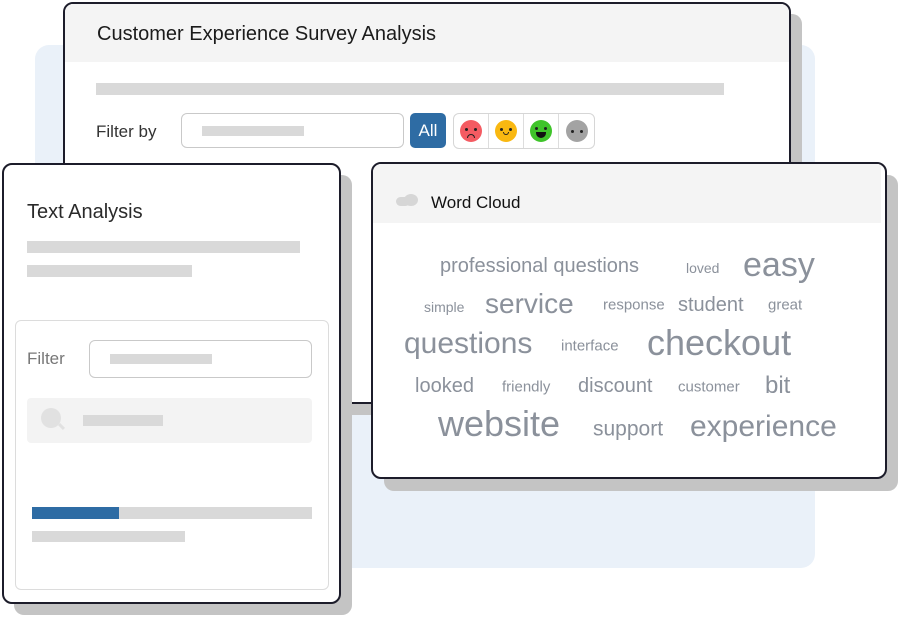 Image resolution: width=899 pixels, height=617 pixels. Describe the element at coordinates (711, 305) in the screenshot. I see `word-cloud-word: student` at that location.